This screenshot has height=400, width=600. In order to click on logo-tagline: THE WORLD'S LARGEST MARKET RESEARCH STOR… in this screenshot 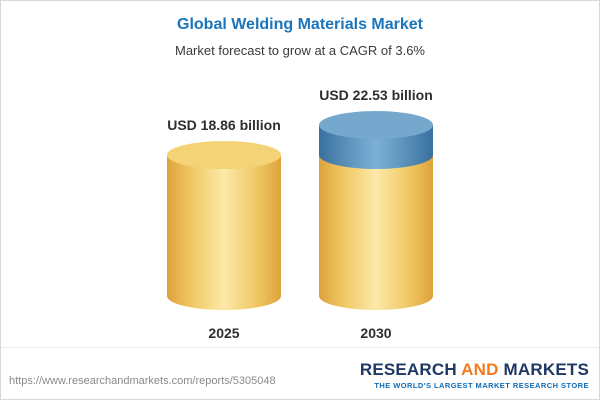, I will do `click(481, 385)`.